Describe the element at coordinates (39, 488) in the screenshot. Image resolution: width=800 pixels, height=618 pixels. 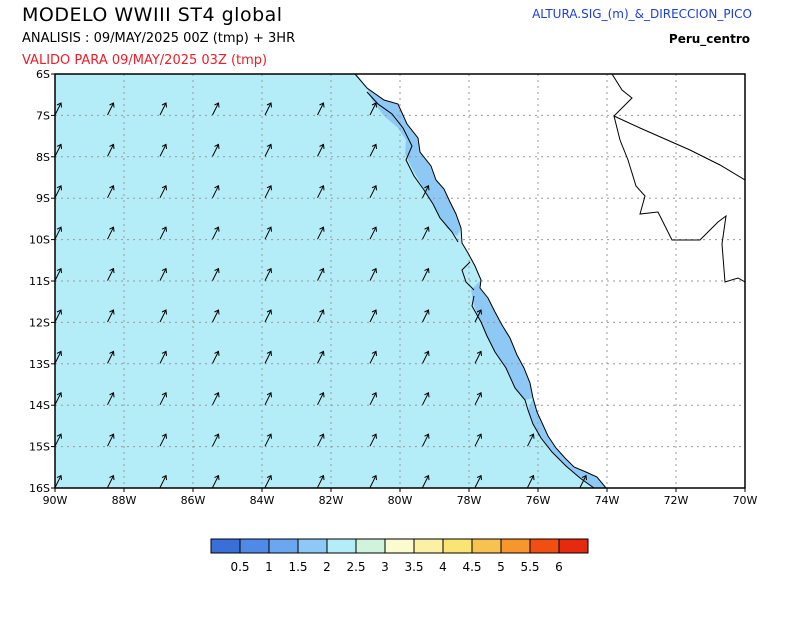
I see `lat-label: 16S` at that location.